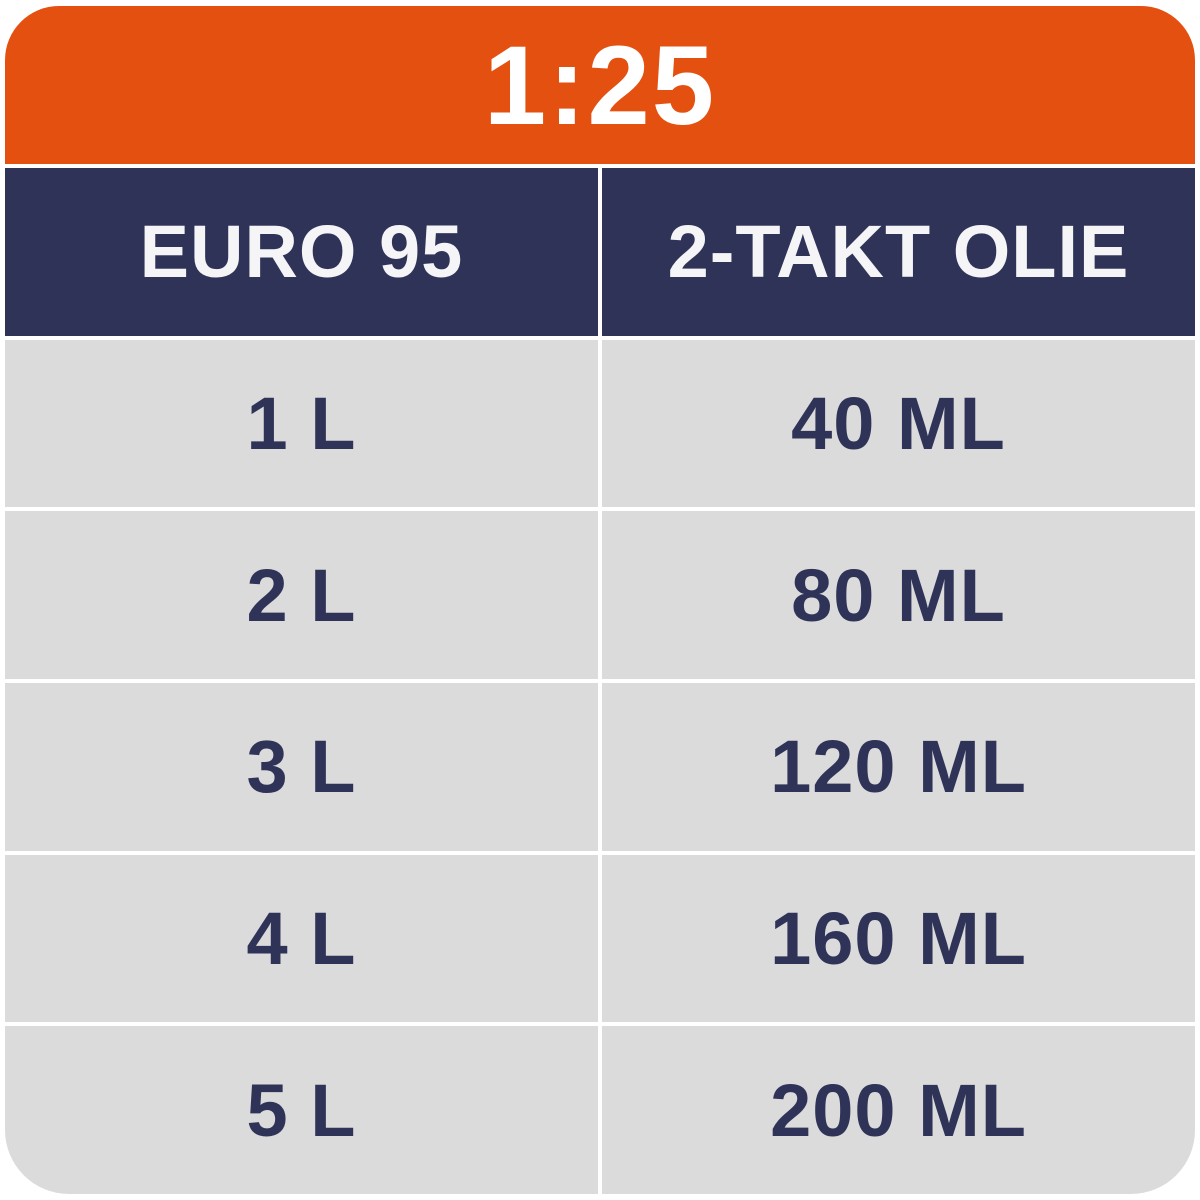 The image size is (1200, 1200). What do you see at coordinates (600, 85) in the screenshot?
I see `ratio-banner: 1:25` at bounding box center [600, 85].